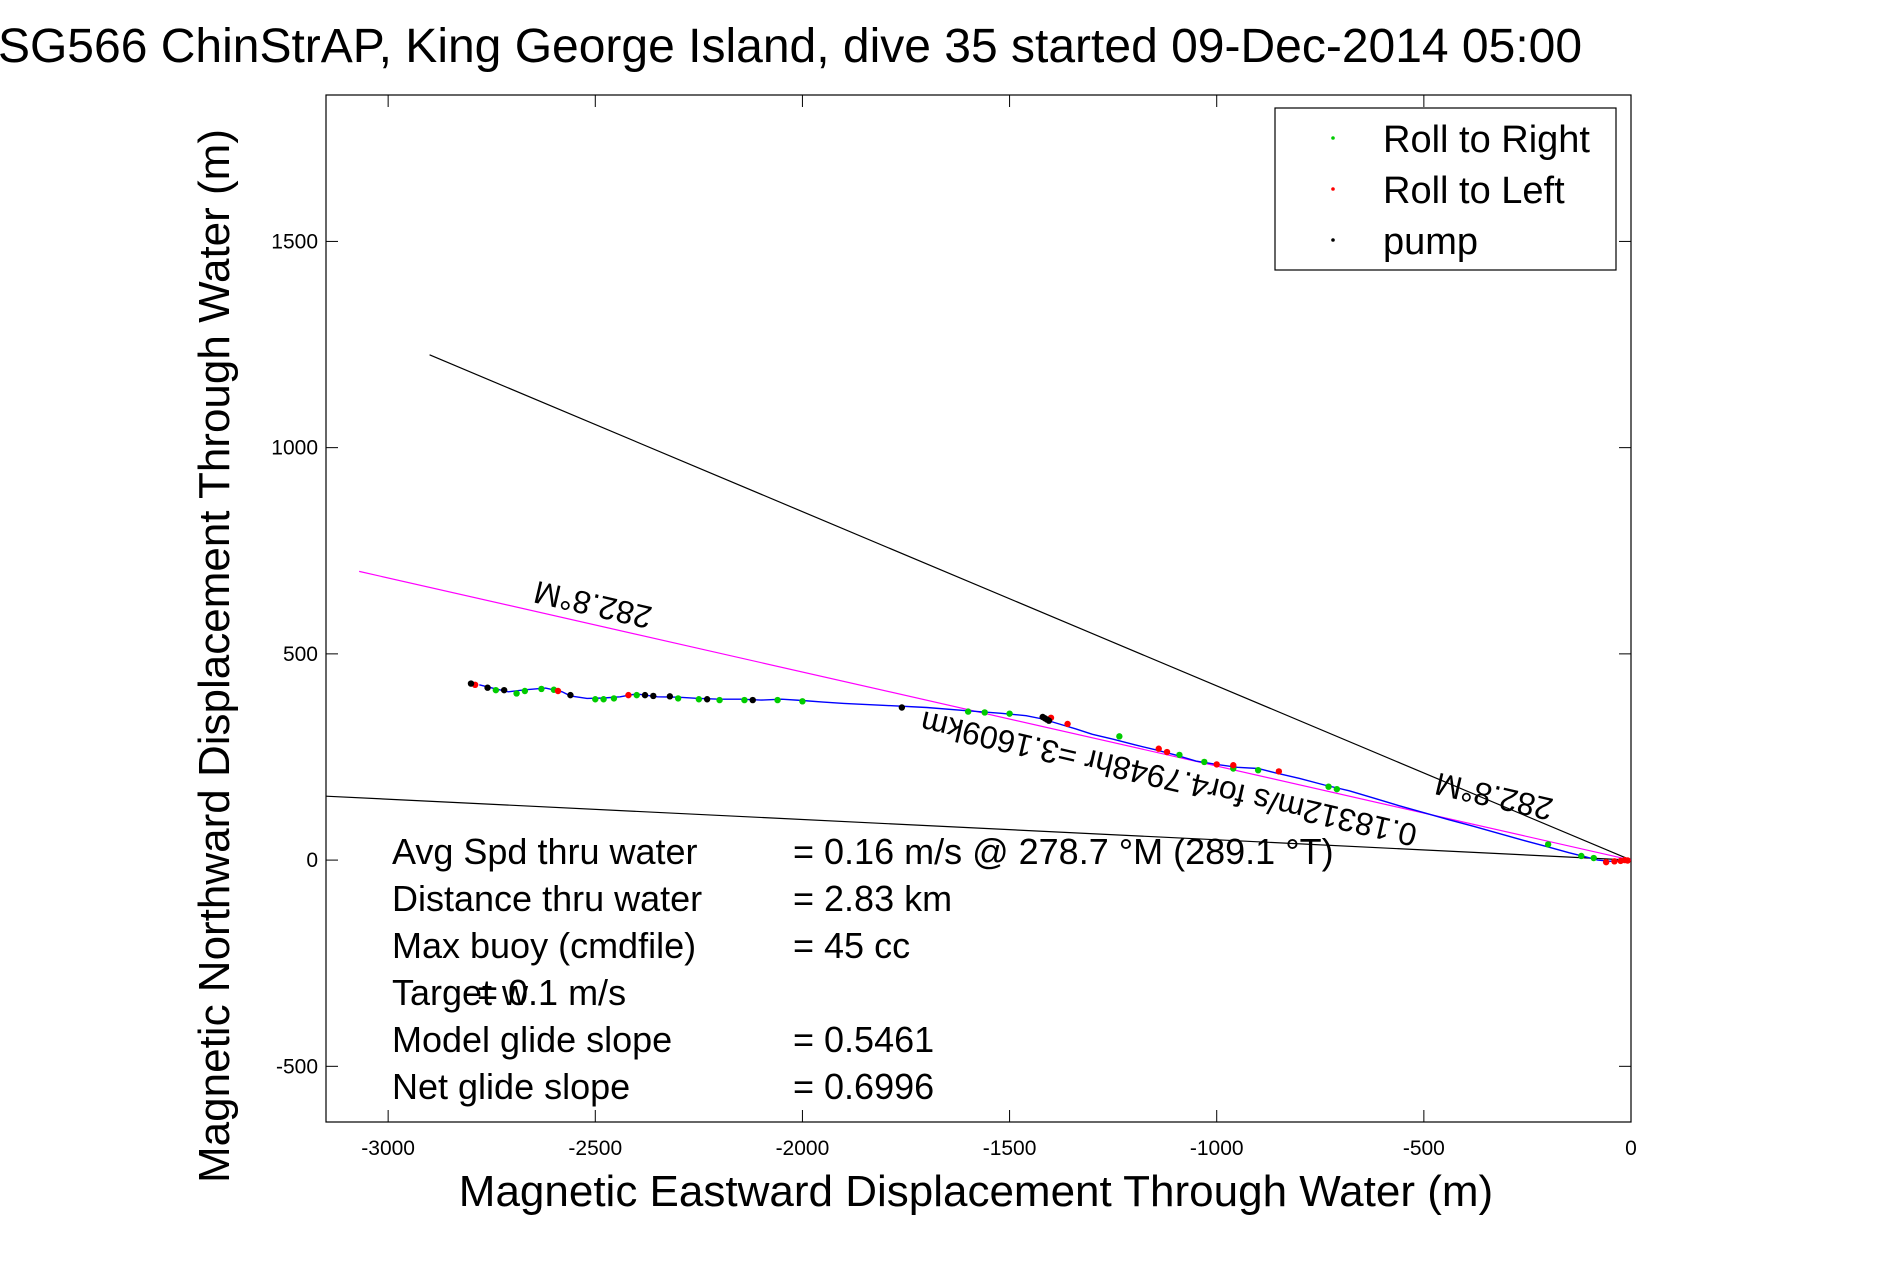 This screenshot has width=1891, height=1262. What do you see at coordinates (460, 992) in the screenshot?
I see `stat-label: Target w` at bounding box center [460, 992].